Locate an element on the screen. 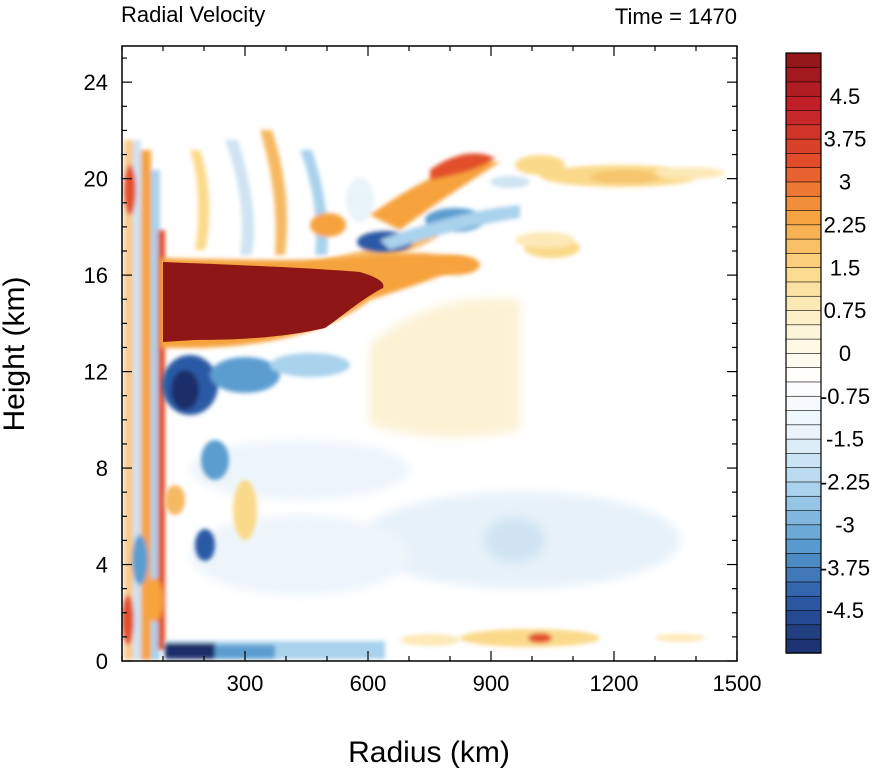 The width and height of the screenshot is (895, 774). colorbar-tick-label: -2.25 is located at coordinates (845, 482).